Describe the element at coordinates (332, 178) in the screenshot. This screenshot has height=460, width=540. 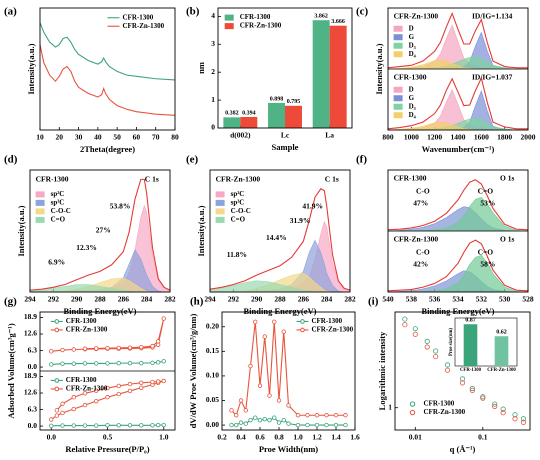
I see `annotation: C 1s` at that location.